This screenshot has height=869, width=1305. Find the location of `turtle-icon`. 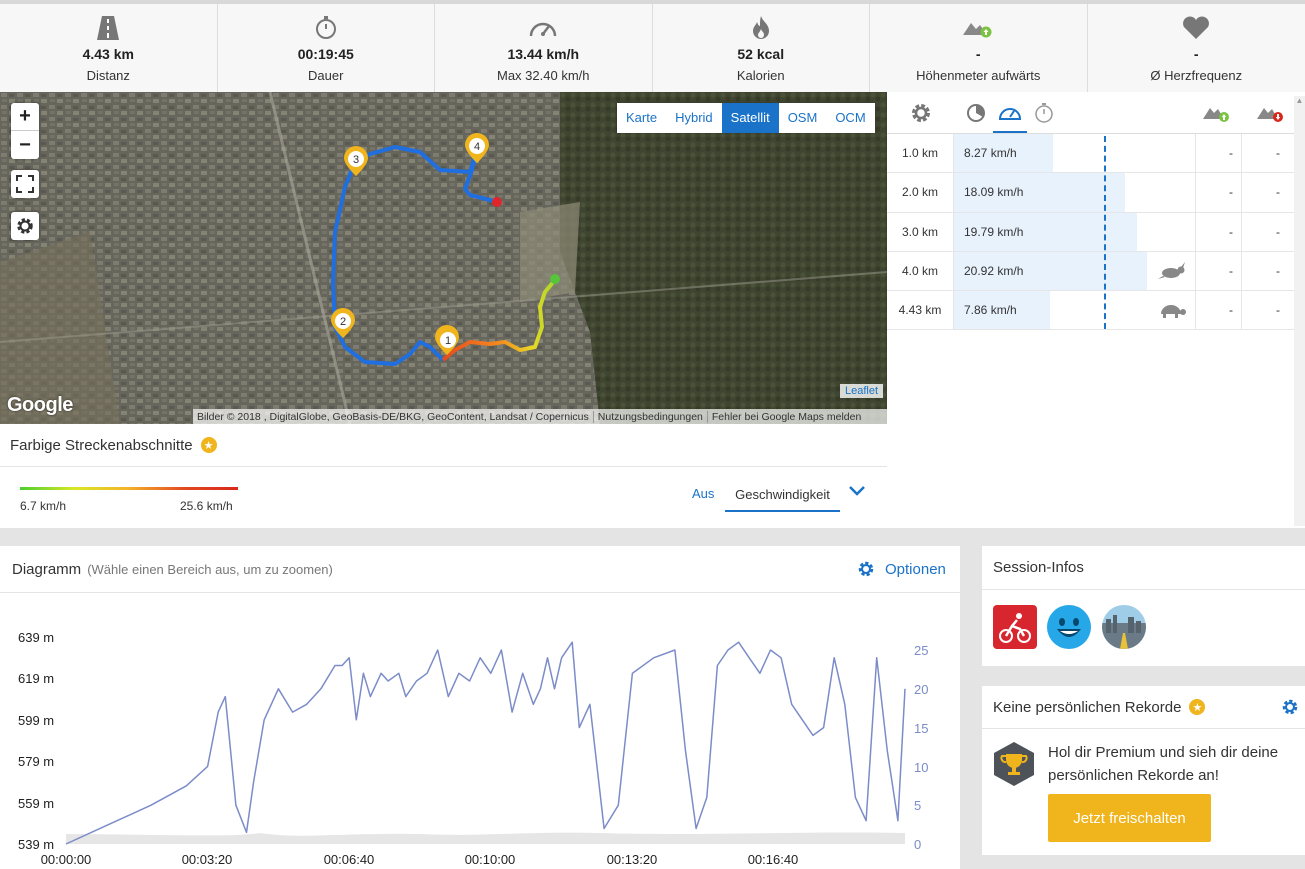

turtle-icon is located at coordinates (1173, 312).